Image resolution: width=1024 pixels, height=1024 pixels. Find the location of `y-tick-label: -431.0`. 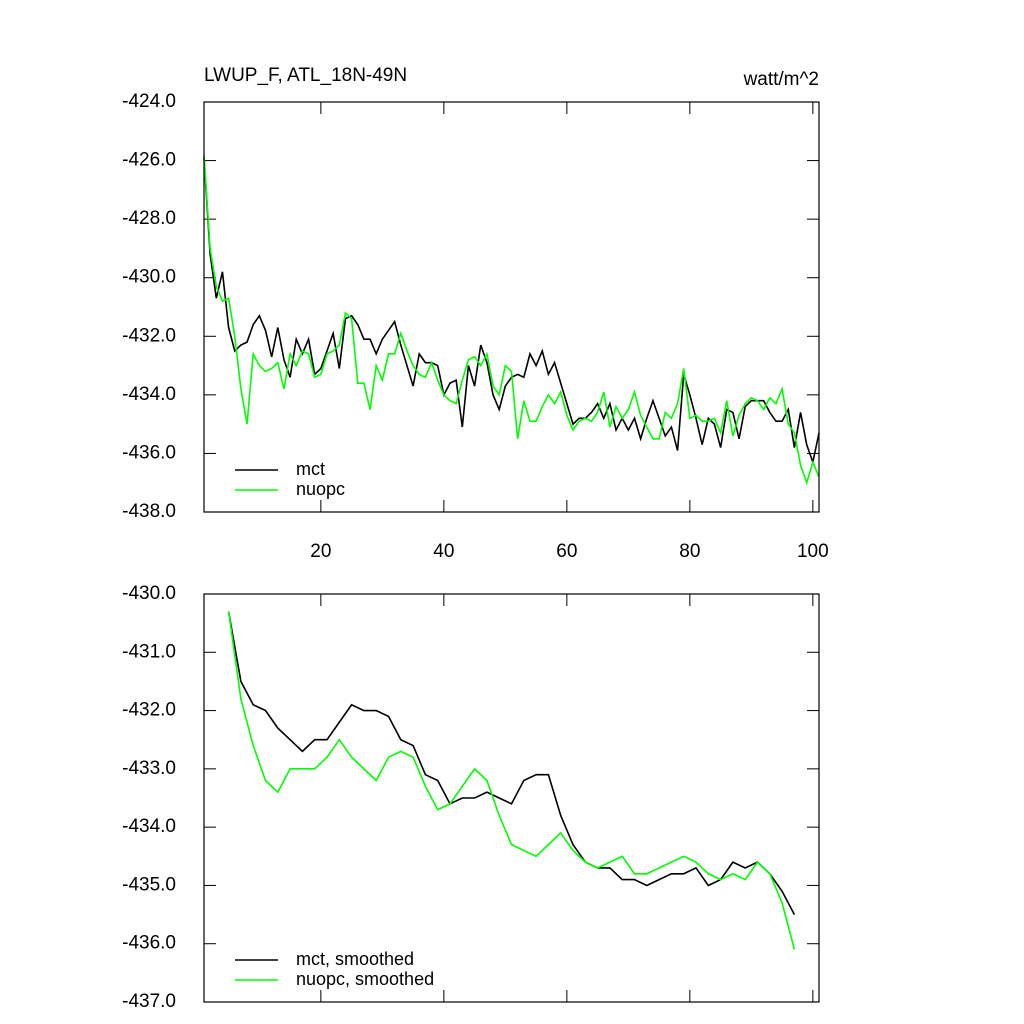

y-tick-label: -431.0 is located at coordinates (149, 651).